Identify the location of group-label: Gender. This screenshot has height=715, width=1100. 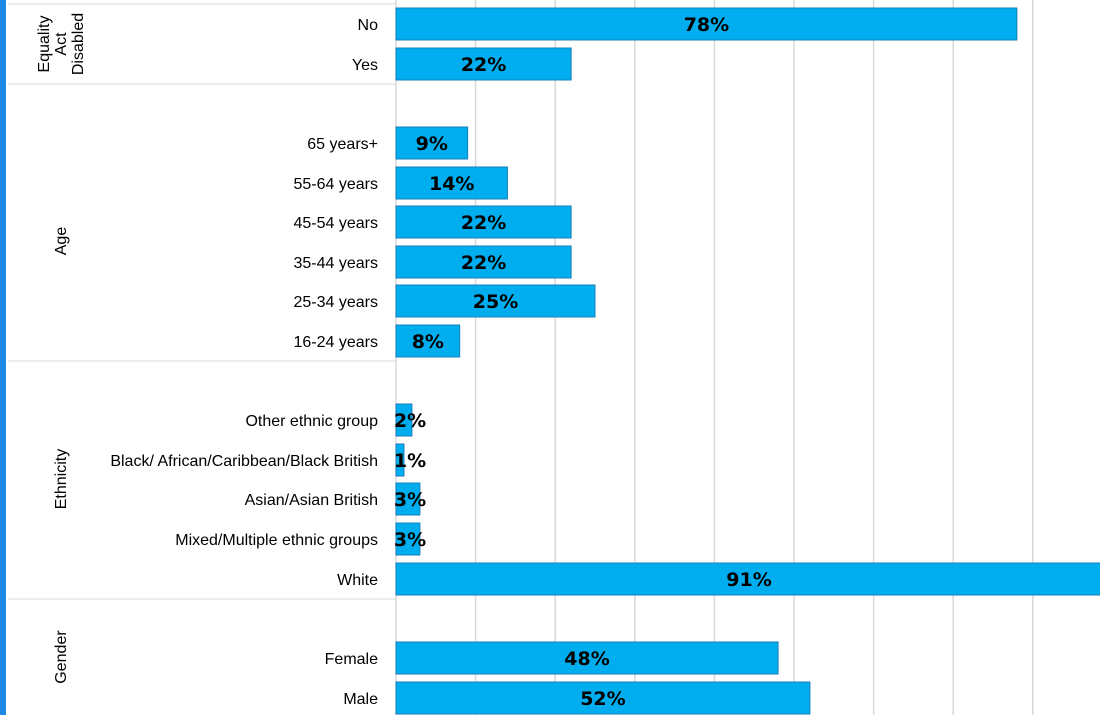
(61, 657).